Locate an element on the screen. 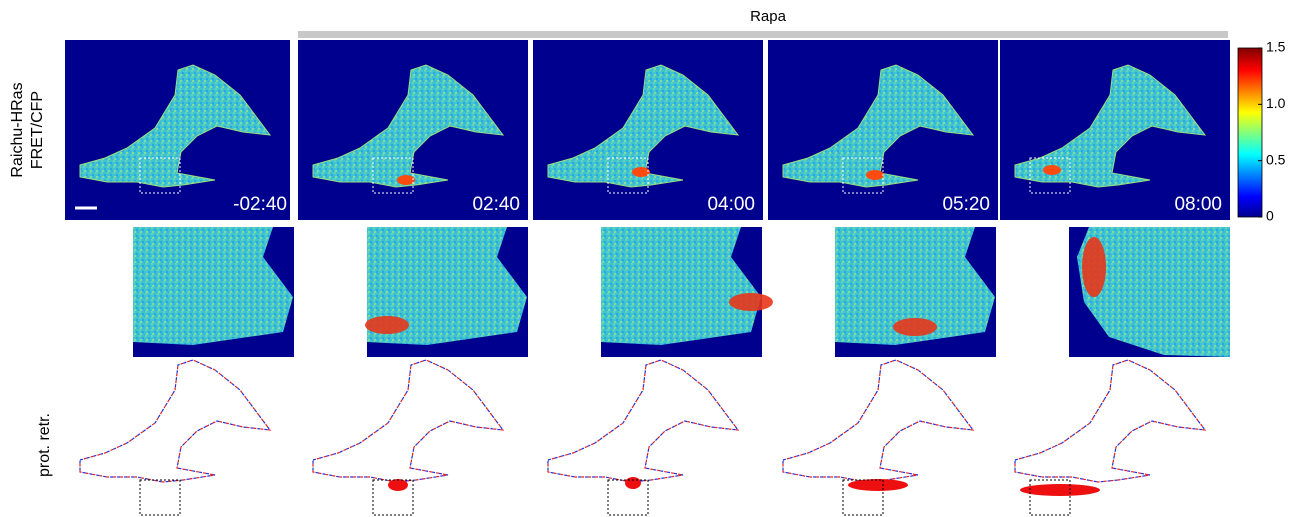 The width and height of the screenshot is (1302, 517). treatment-label: Rapa is located at coordinates (768, 16).